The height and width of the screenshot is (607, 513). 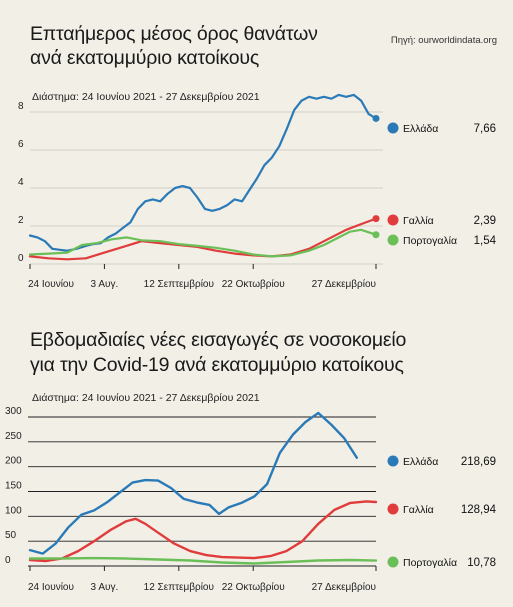 What do you see at coordinates (13, 436) in the screenshot?
I see `chart2-ytick-label: 250` at bounding box center [13, 436].